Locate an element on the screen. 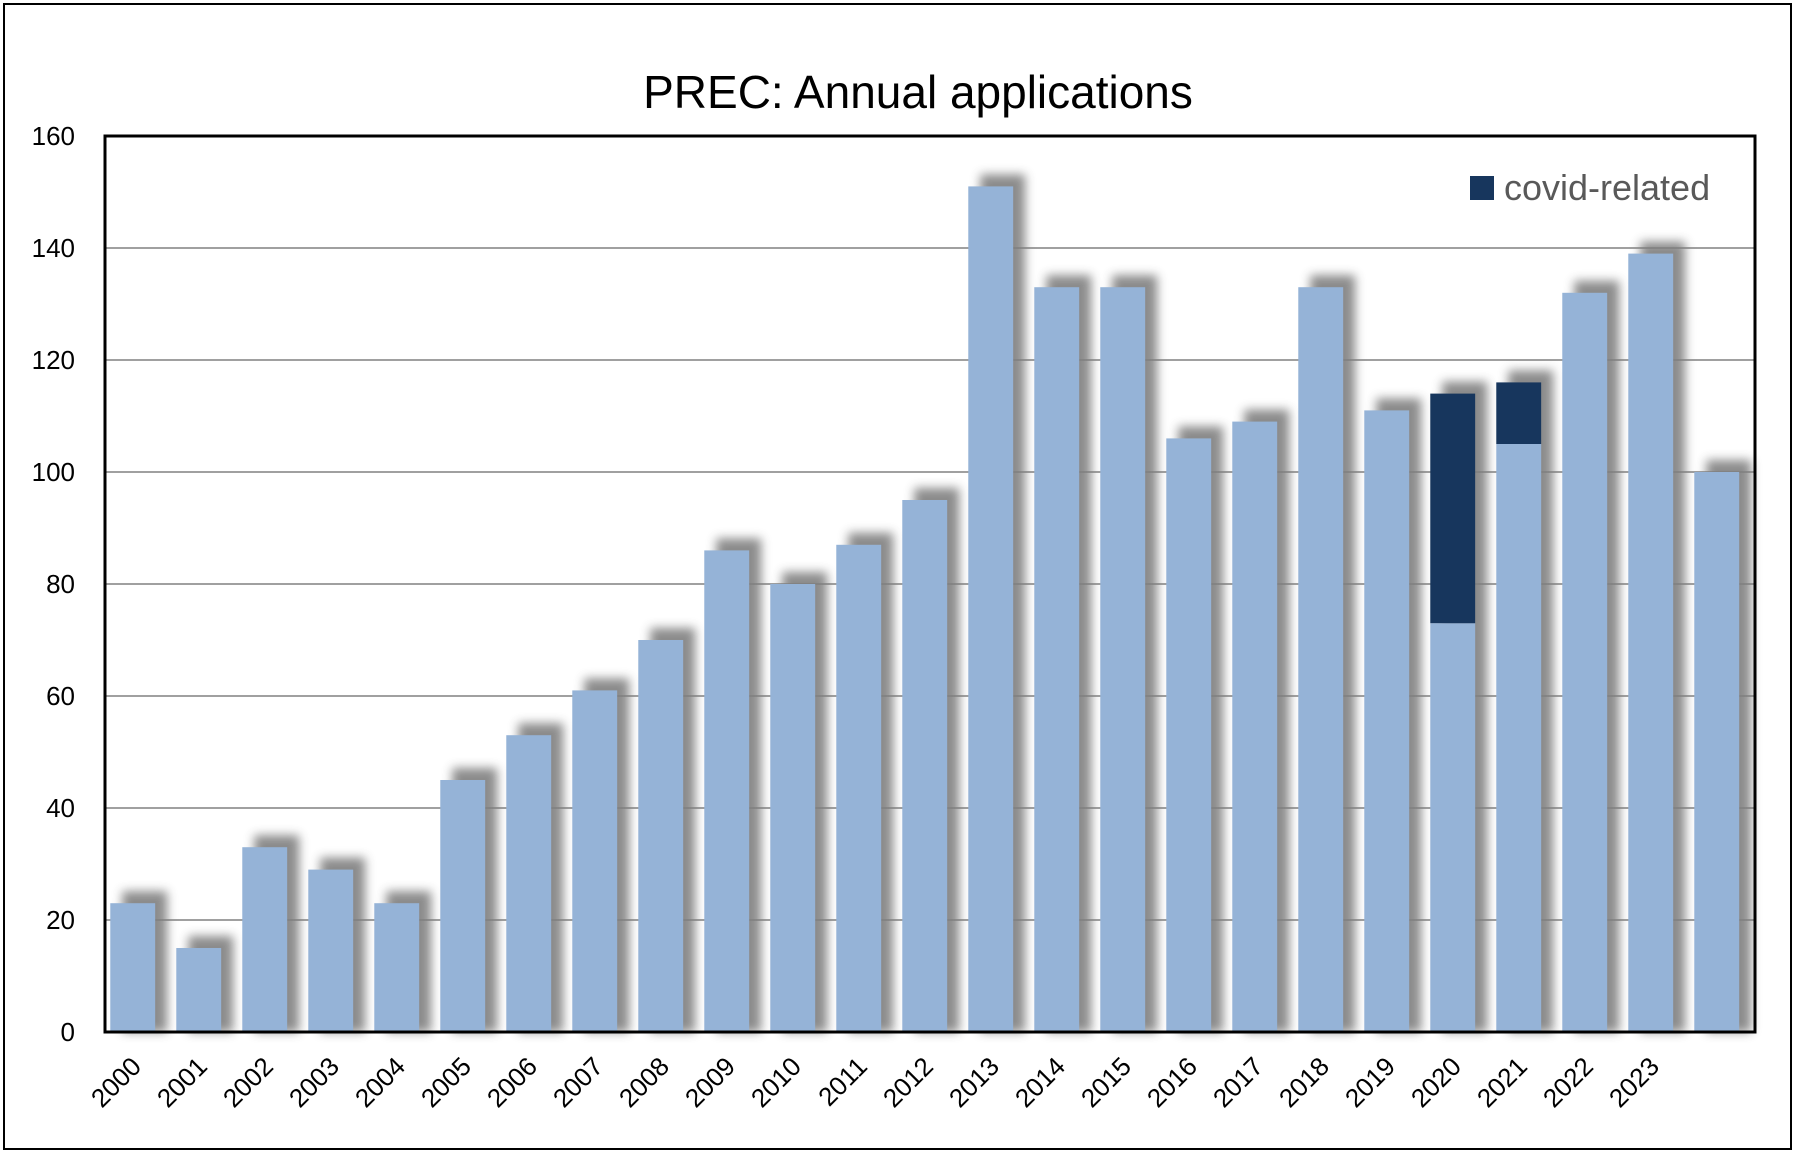 Image resolution: width=1797 pixels, height=1155 pixels. x-tick-label-2021: 2021 is located at coordinates (1502, 1082).